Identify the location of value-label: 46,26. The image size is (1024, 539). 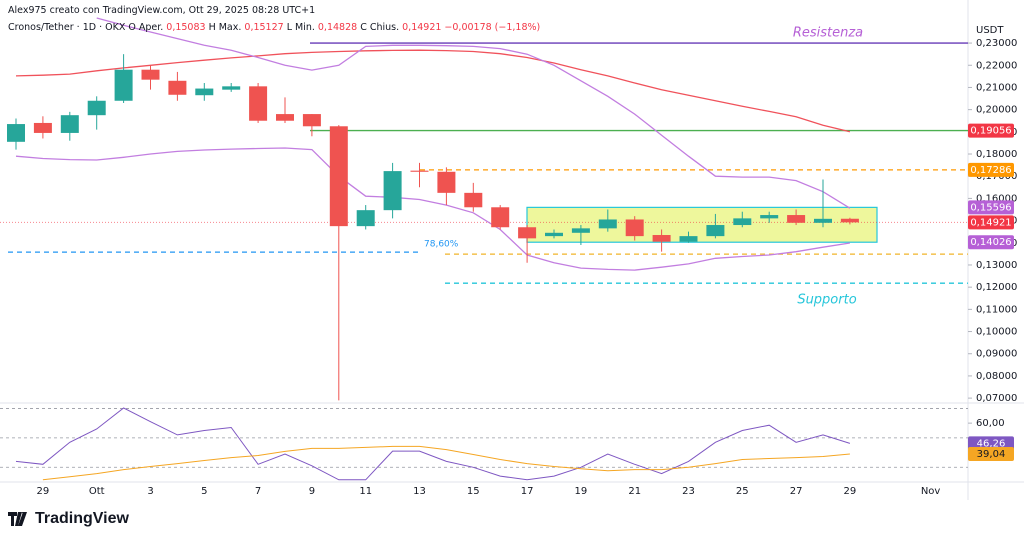
(991, 443).